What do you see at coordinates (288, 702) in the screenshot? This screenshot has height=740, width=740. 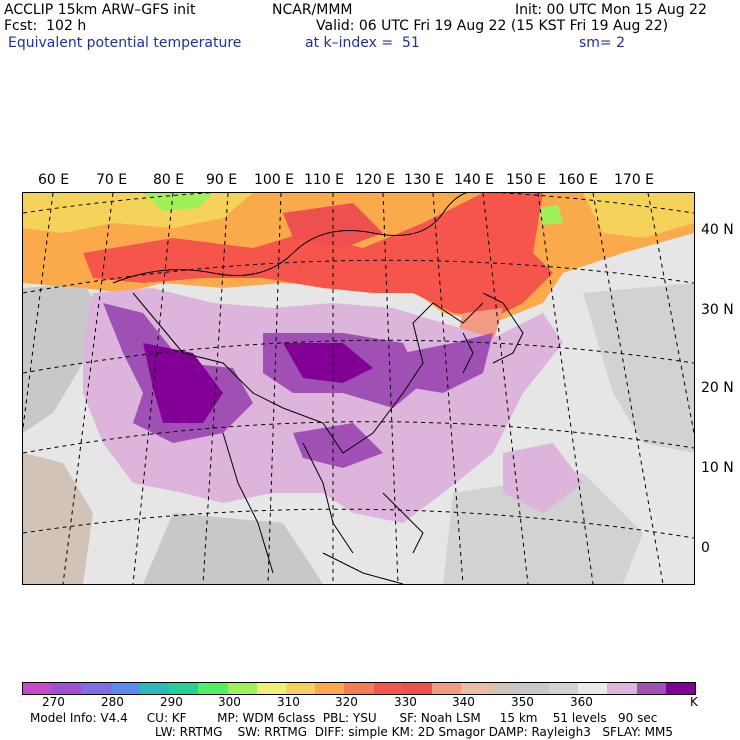 I see `colorbar-tick: 310` at bounding box center [288, 702].